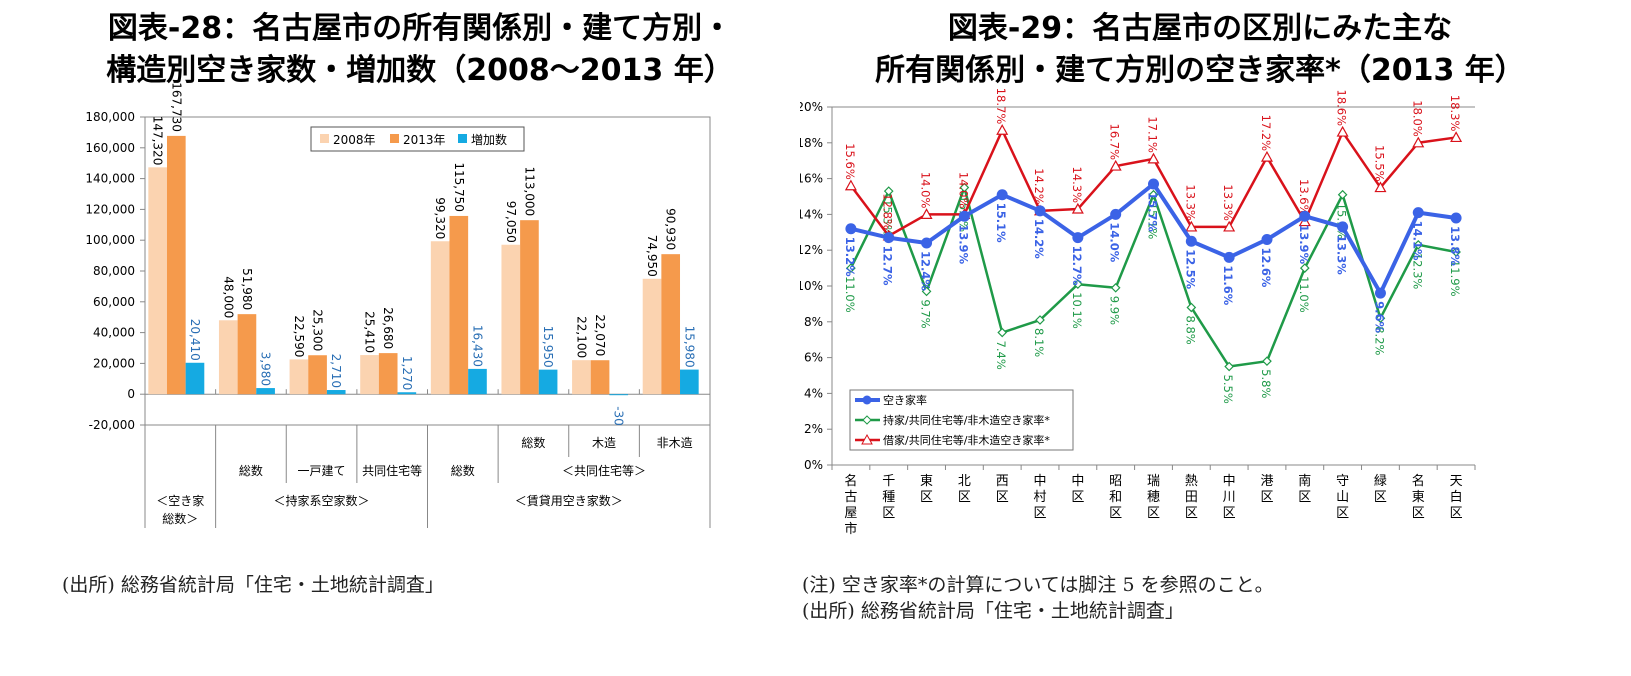 This screenshot has width=1631, height=676. Describe the element at coordinates (1380, 489) in the screenshot. I see `x-tick-label: 緑区` at that location.